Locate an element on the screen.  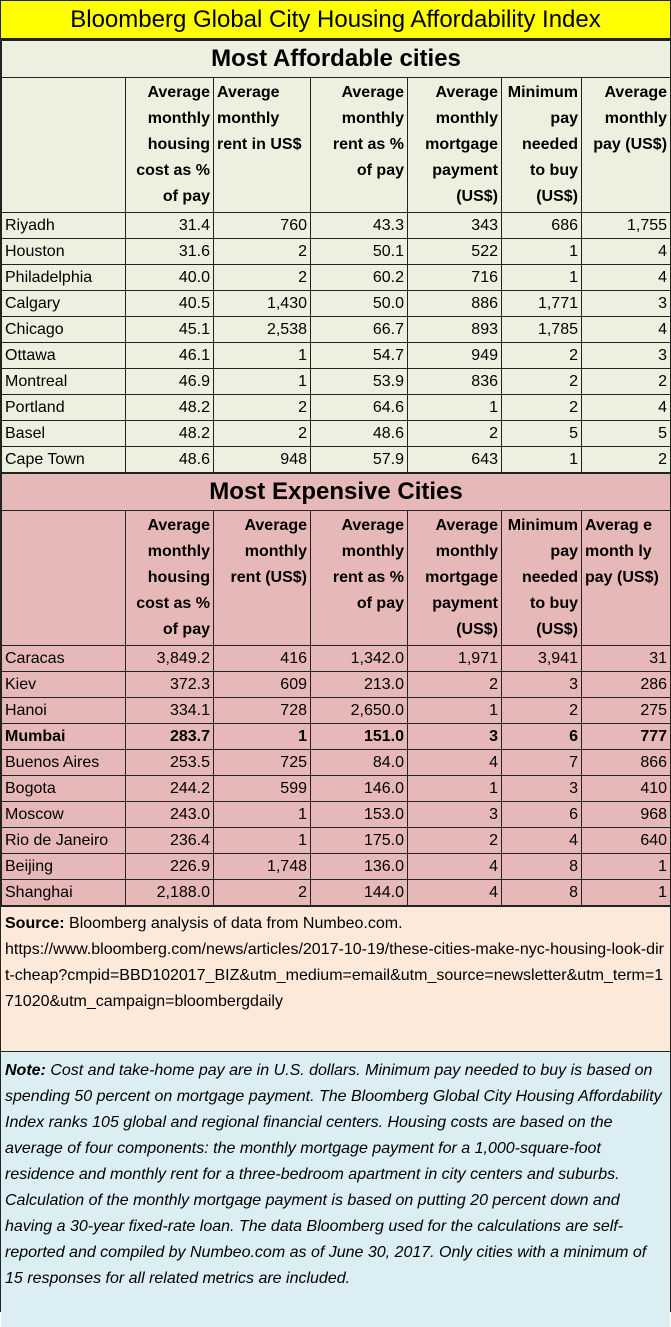
table-row: Montreal 46.9 1 53.9 836 2 2 is located at coordinates (336, 381).